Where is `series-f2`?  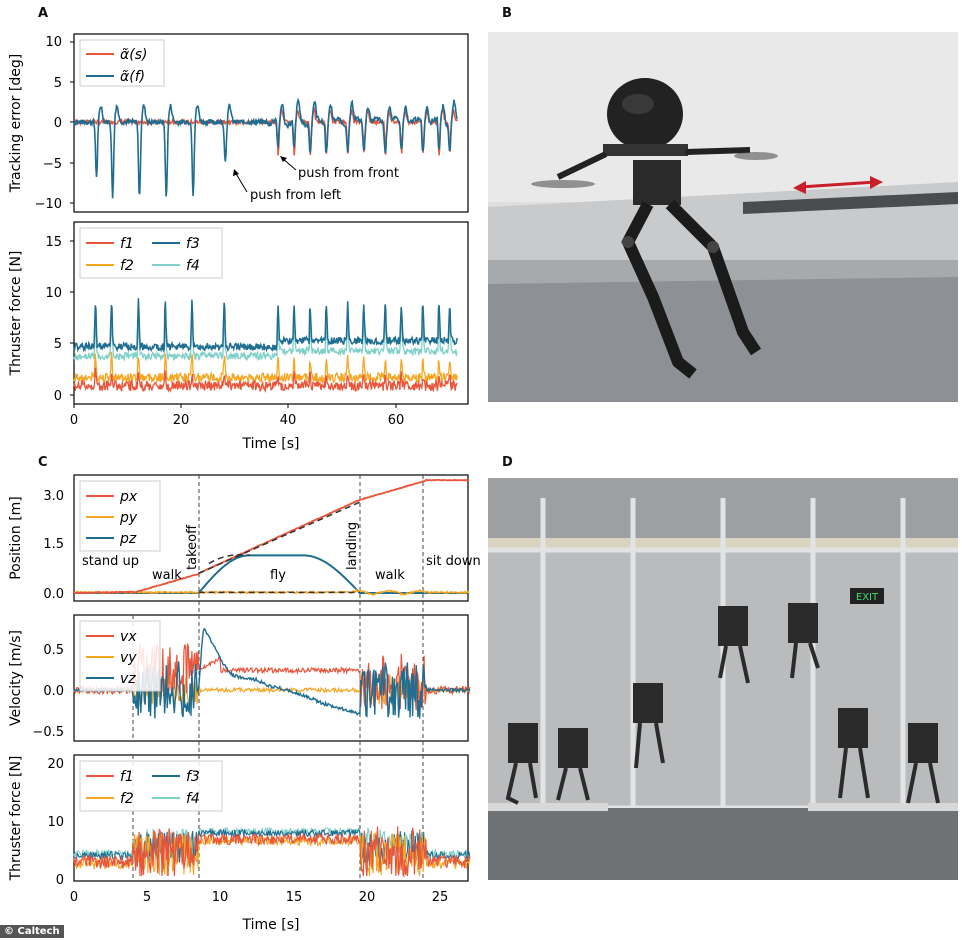
series-f2 is located at coordinates (265, 368).